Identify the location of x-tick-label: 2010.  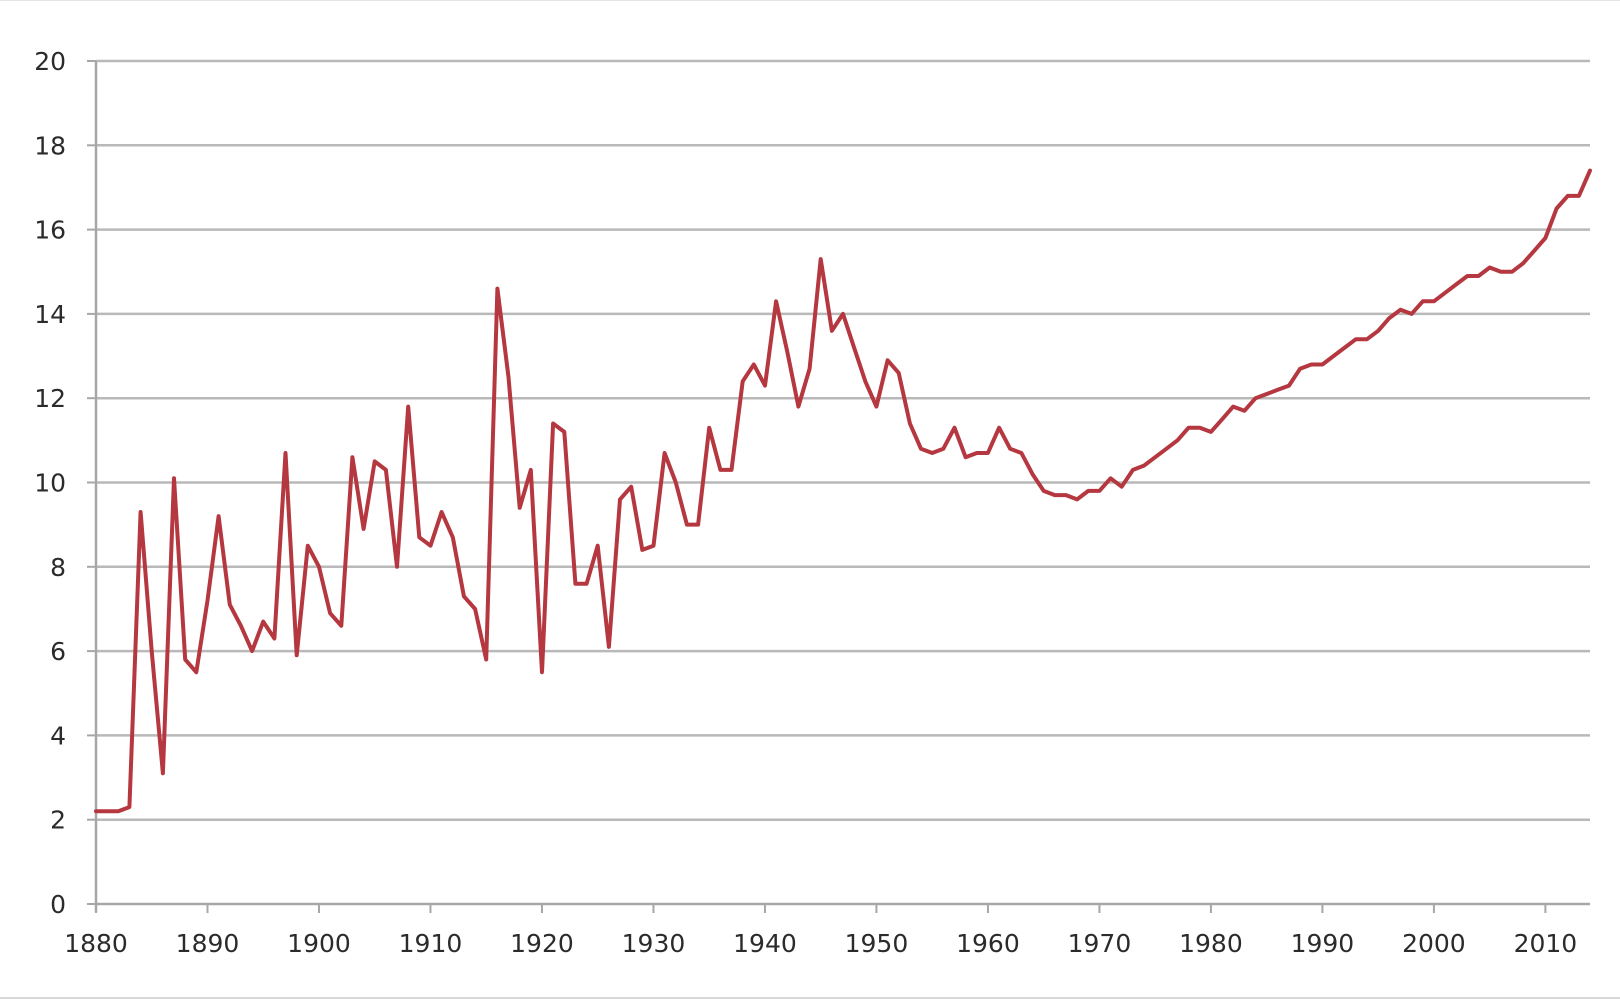
(1546, 943).